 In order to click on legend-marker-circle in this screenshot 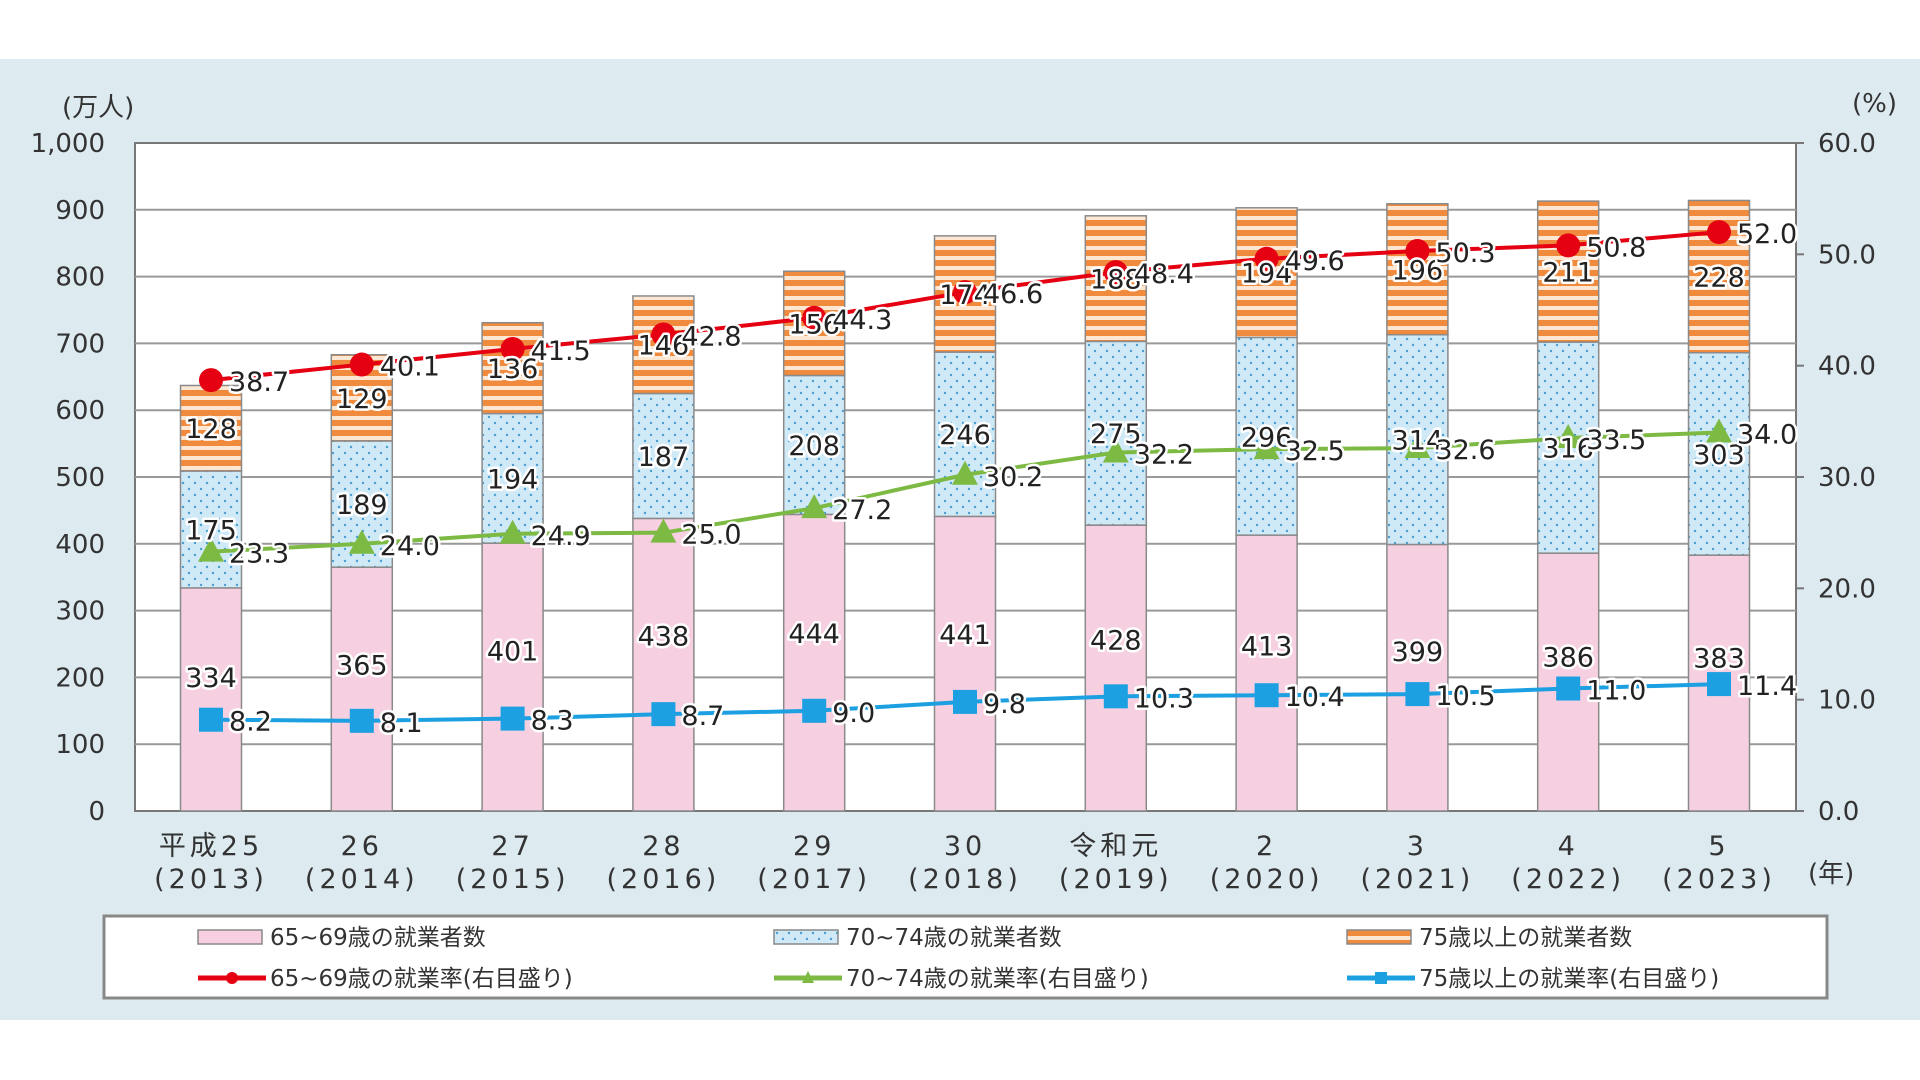, I will do `click(232, 978)`.